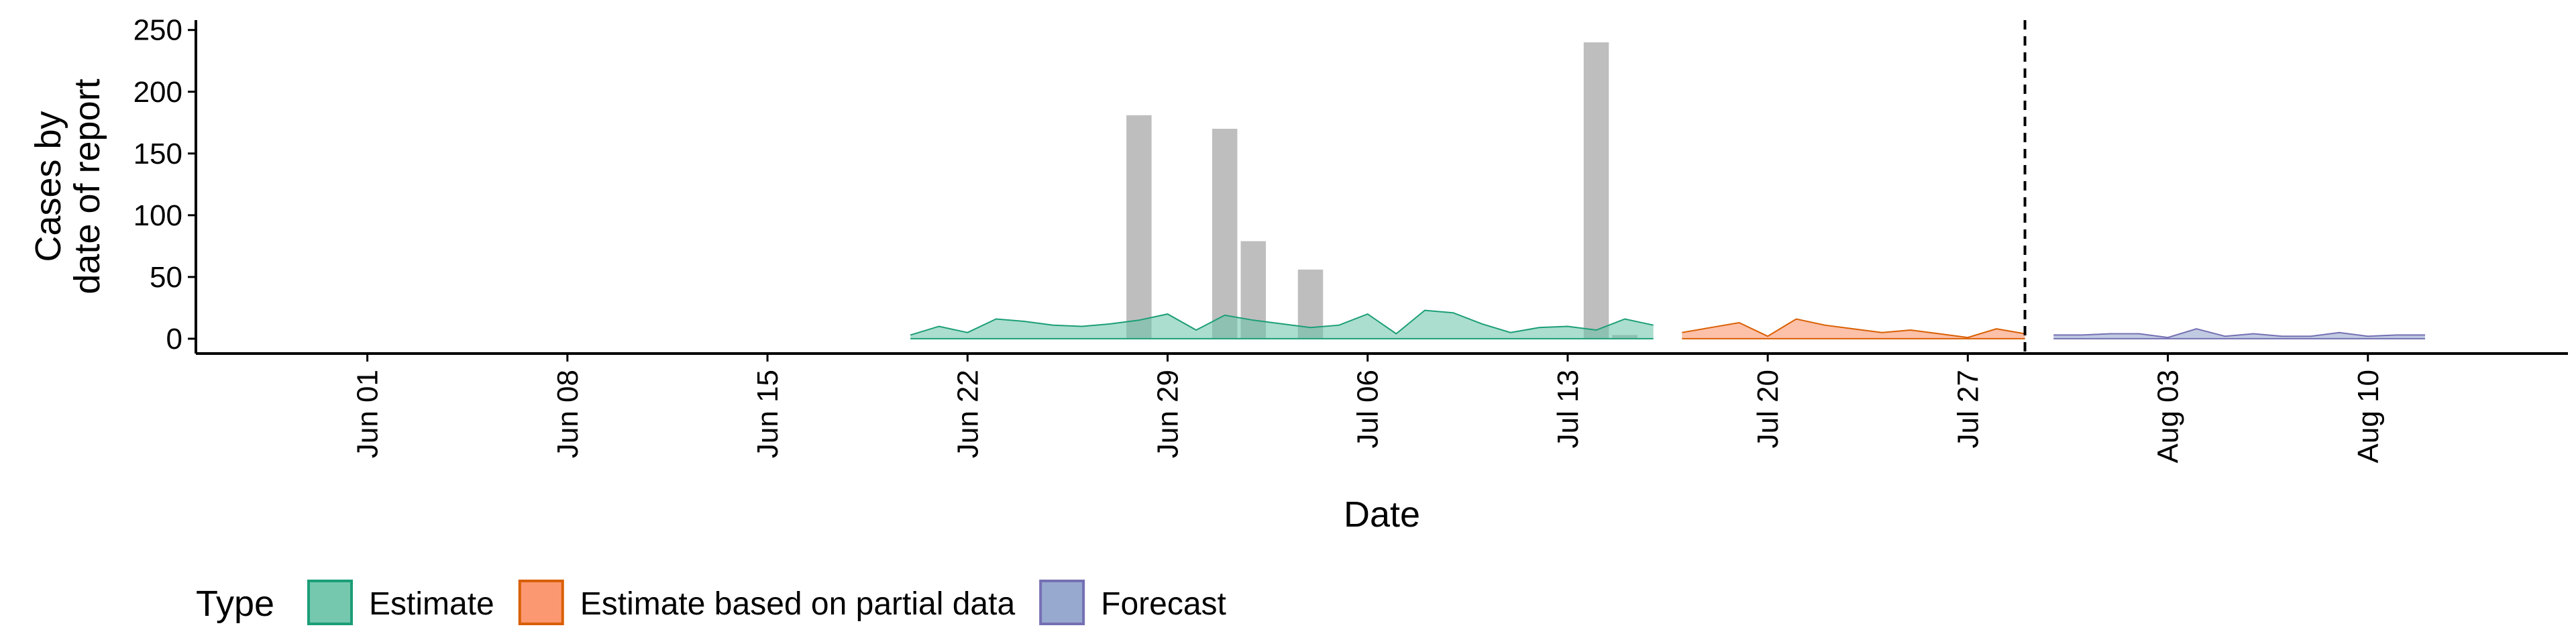 The image size is (2576, 644). I want to click on y-tick-label-250: 250, so click(157, 30).